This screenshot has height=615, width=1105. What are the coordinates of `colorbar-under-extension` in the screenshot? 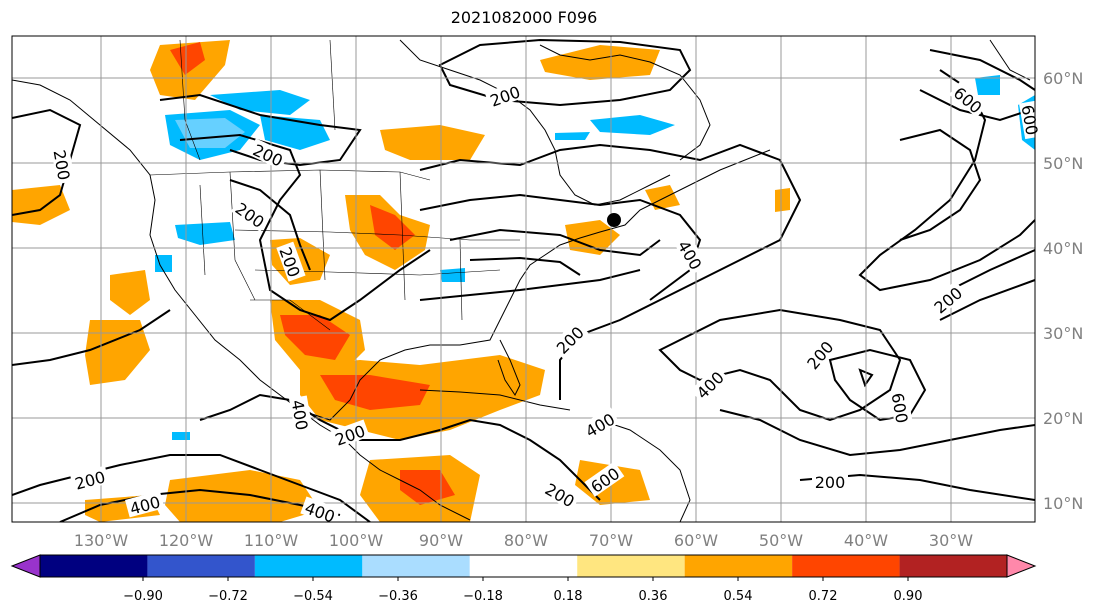 It's located at (25, 566).